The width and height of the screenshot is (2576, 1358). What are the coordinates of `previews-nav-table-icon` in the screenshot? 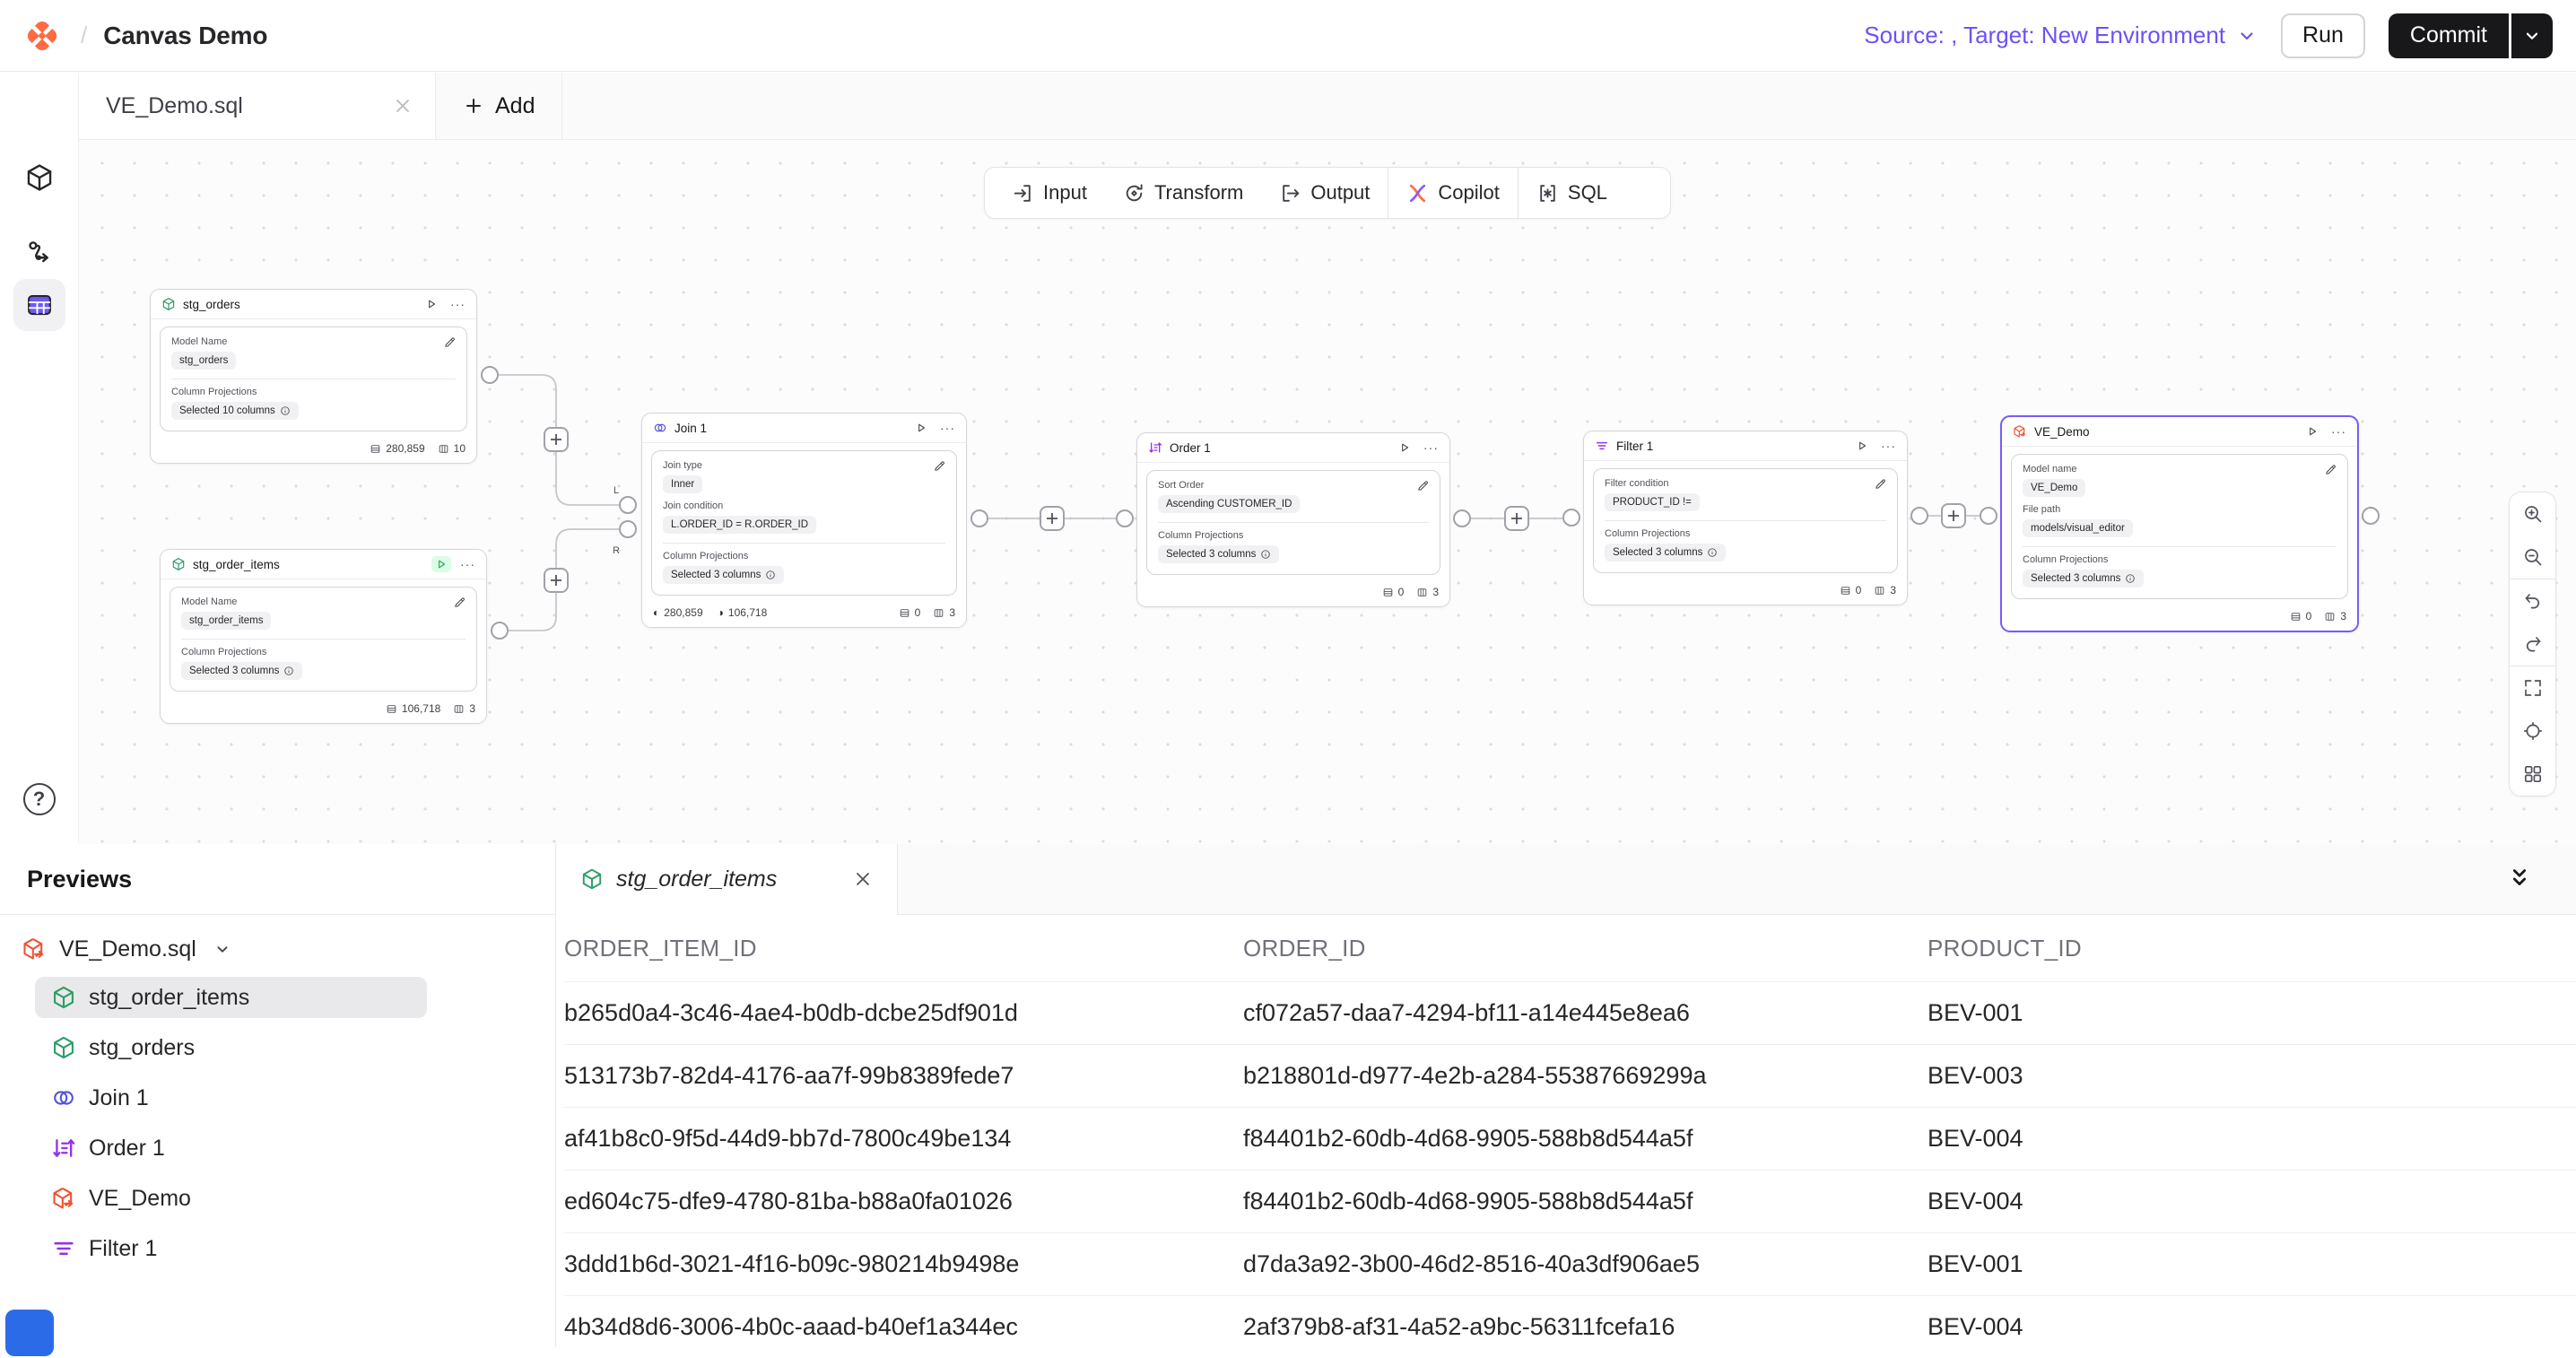 It's located at (39, 305).